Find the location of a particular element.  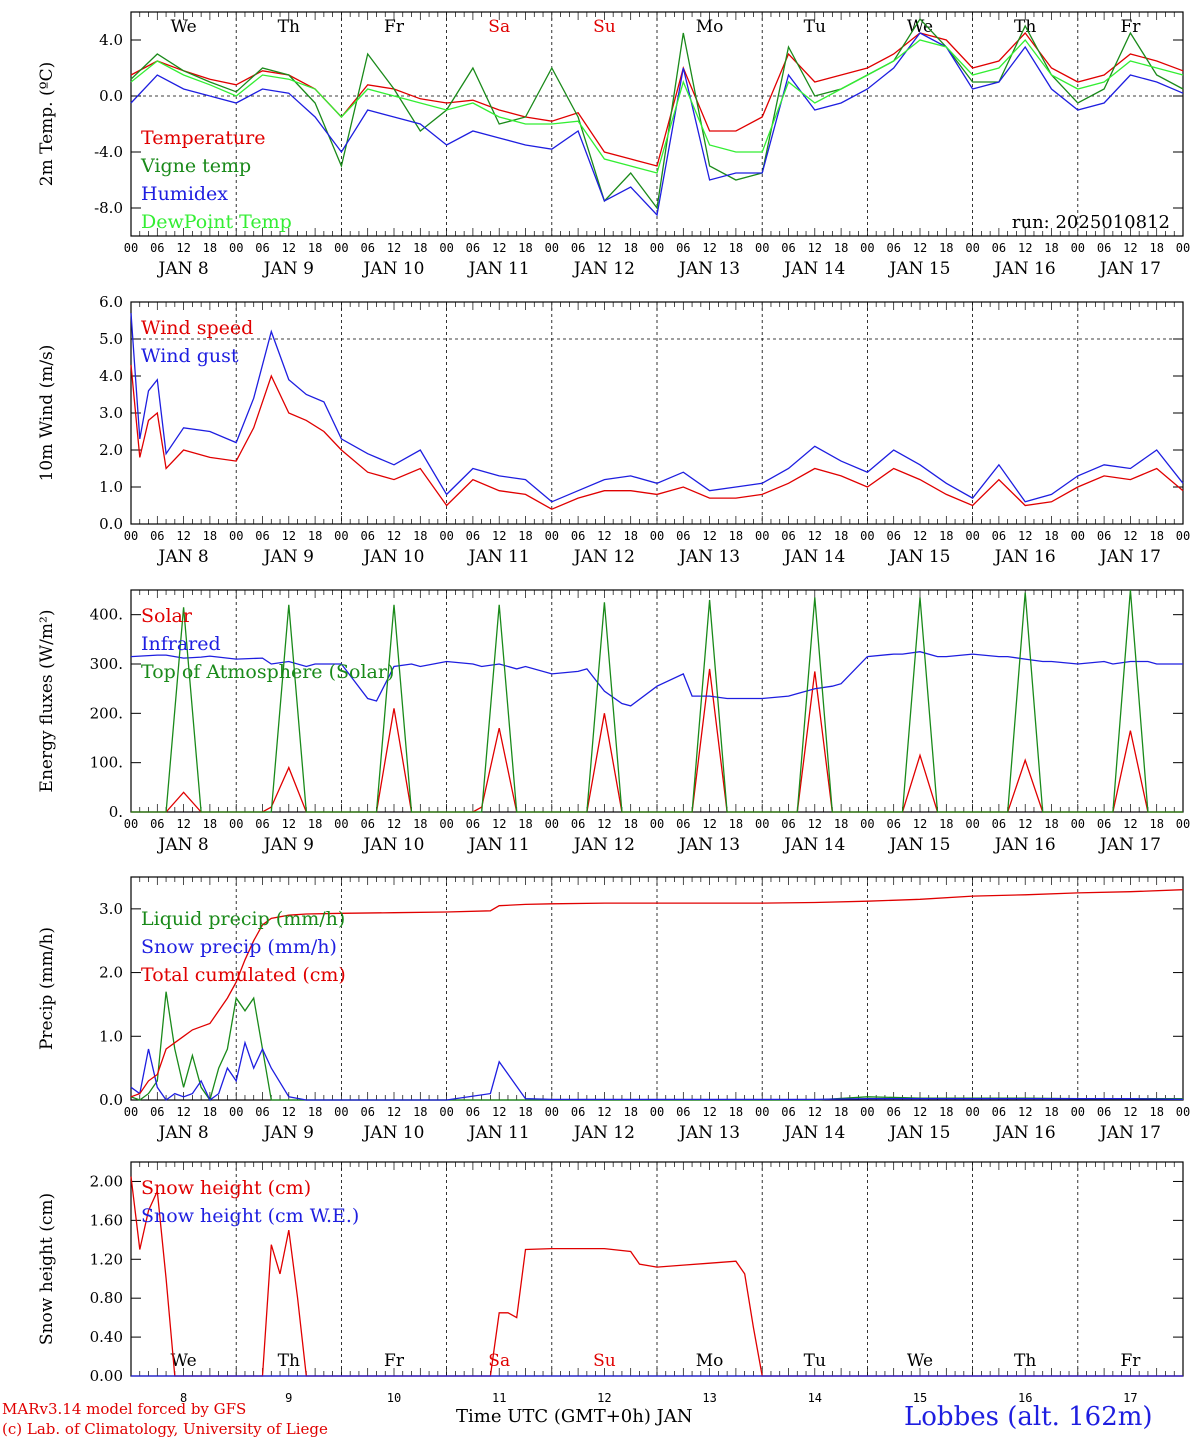

legend-entry: Infrared is located at coordinates (181, 644).